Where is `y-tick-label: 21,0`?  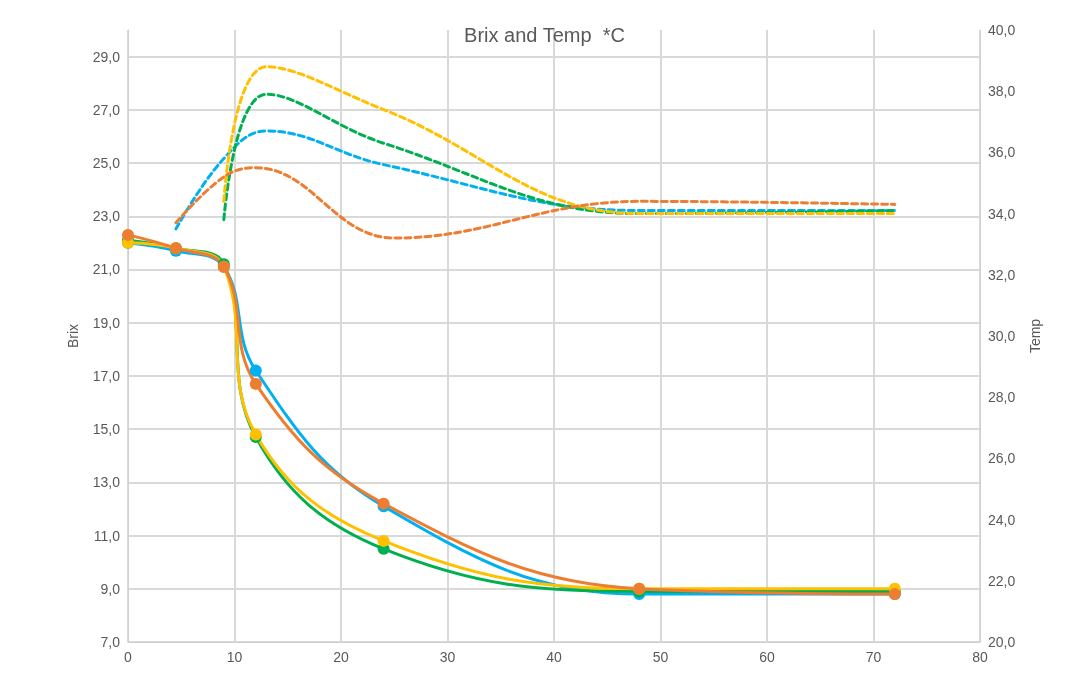
y-tick-label: 21,0 is located at coordinates (106, 269).